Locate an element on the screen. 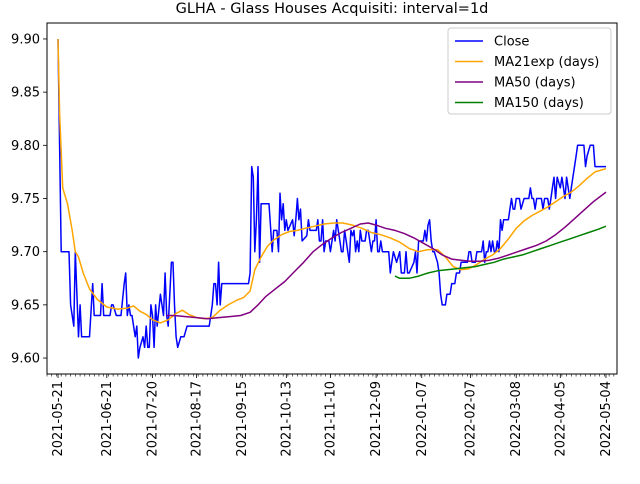 The image size is (640, 484). x-tick-label: 2022-01-07 is located at coordinates (422, 419).